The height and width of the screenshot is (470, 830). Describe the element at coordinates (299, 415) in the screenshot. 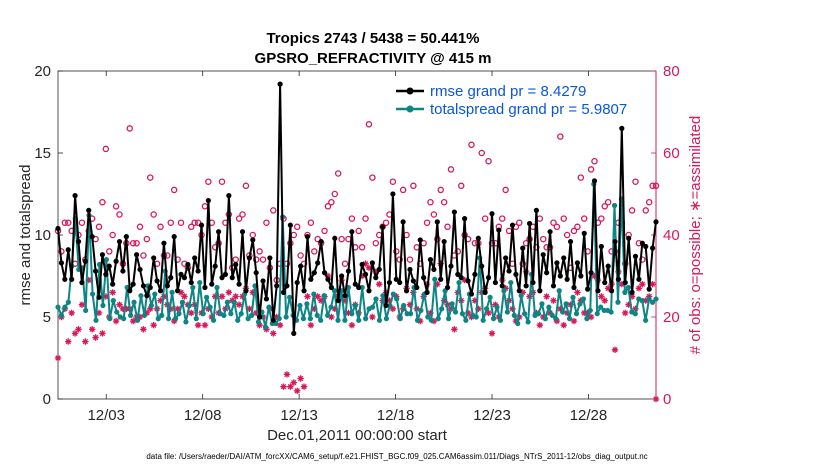

I see `x-tick-label: 12/13` at that location.